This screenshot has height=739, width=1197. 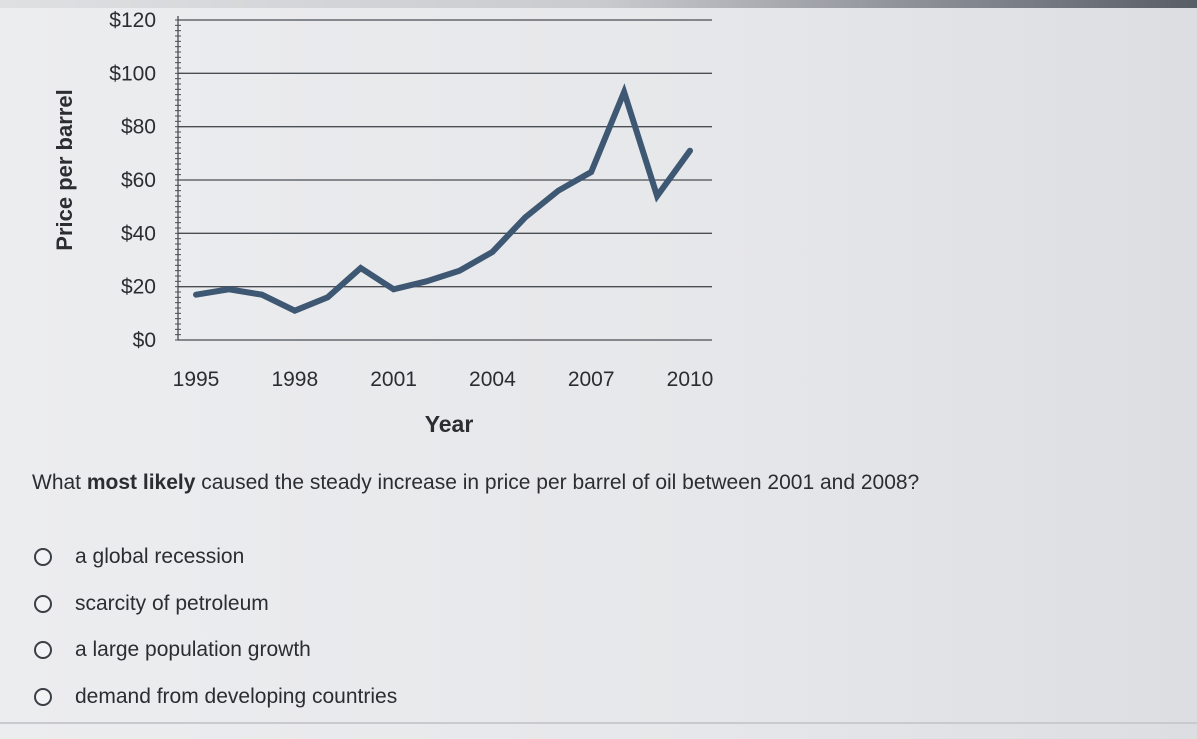 What do you see at coordinates (196, 379) in the screenshot?
I see `x-tick-label: 1995` at bounding box center [196, 379].